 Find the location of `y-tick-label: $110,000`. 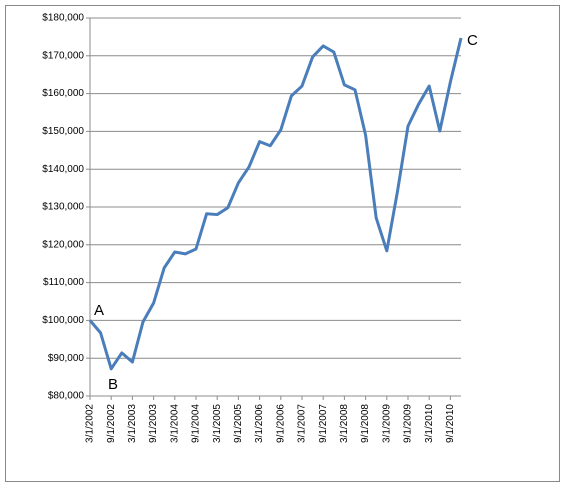

y-tick-label: $110,000 is located at coordinates (63, 282).